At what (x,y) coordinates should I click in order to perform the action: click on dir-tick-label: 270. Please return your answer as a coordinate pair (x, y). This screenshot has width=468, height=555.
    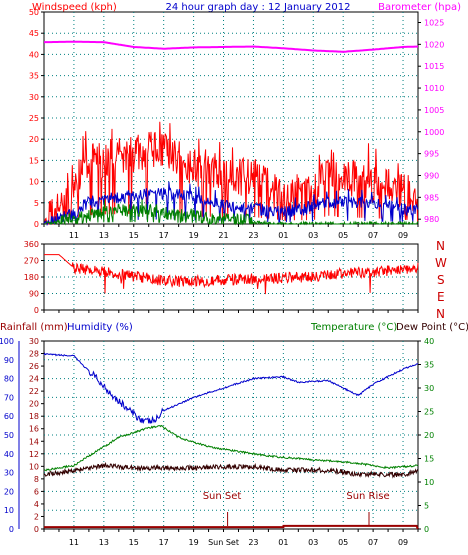
    Looking at the image, I should click on (31, 261).